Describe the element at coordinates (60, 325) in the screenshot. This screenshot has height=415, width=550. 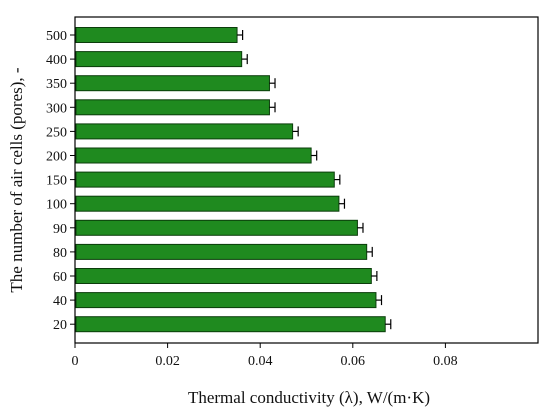
I see `y-tick-label: 20` at that location.